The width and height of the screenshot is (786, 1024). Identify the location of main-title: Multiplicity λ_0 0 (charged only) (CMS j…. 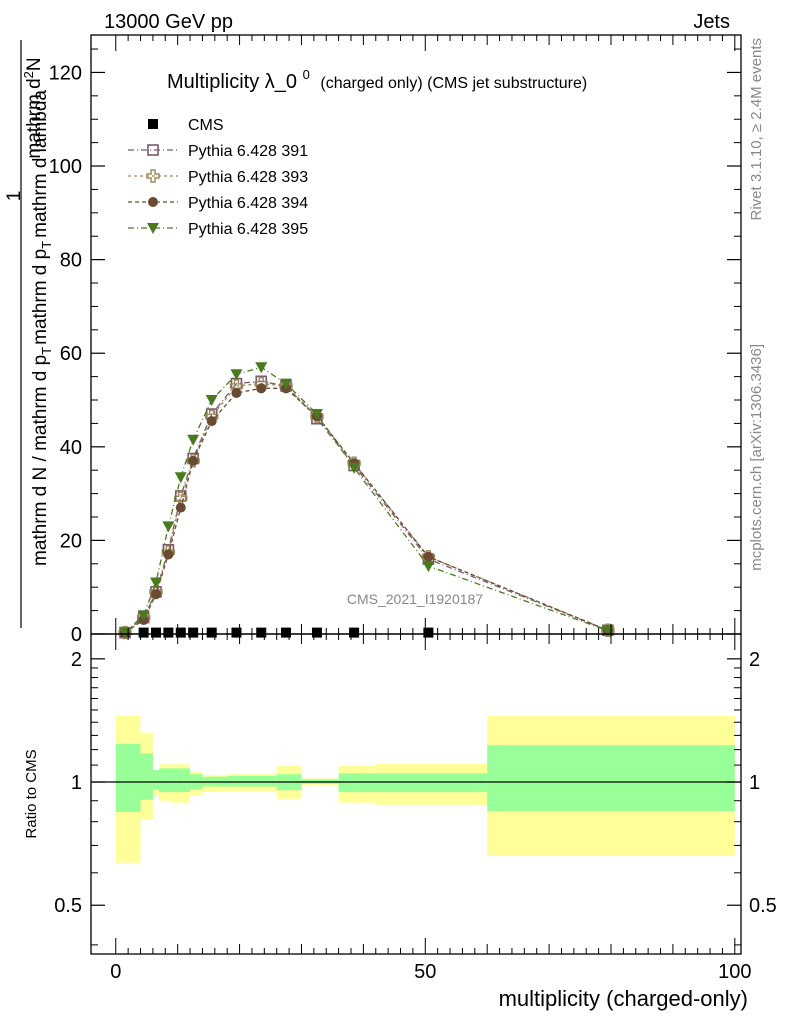
(377, 77).